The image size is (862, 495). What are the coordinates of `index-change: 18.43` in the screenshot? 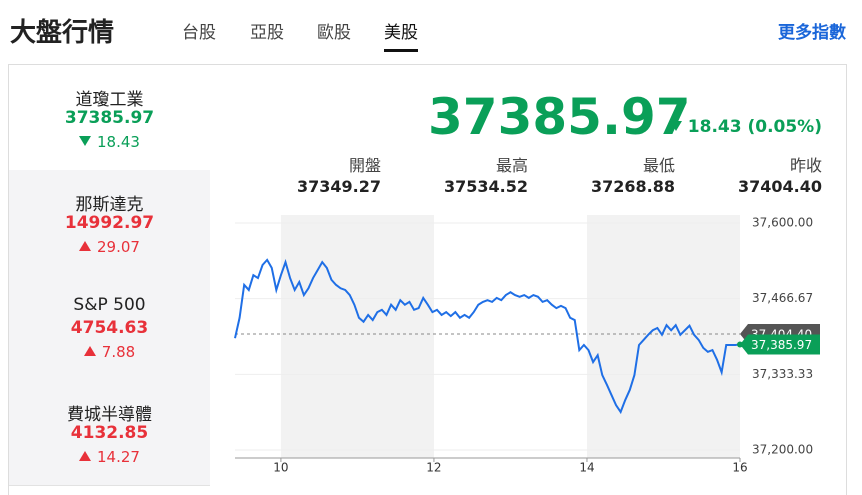 It's located at (109, 142).